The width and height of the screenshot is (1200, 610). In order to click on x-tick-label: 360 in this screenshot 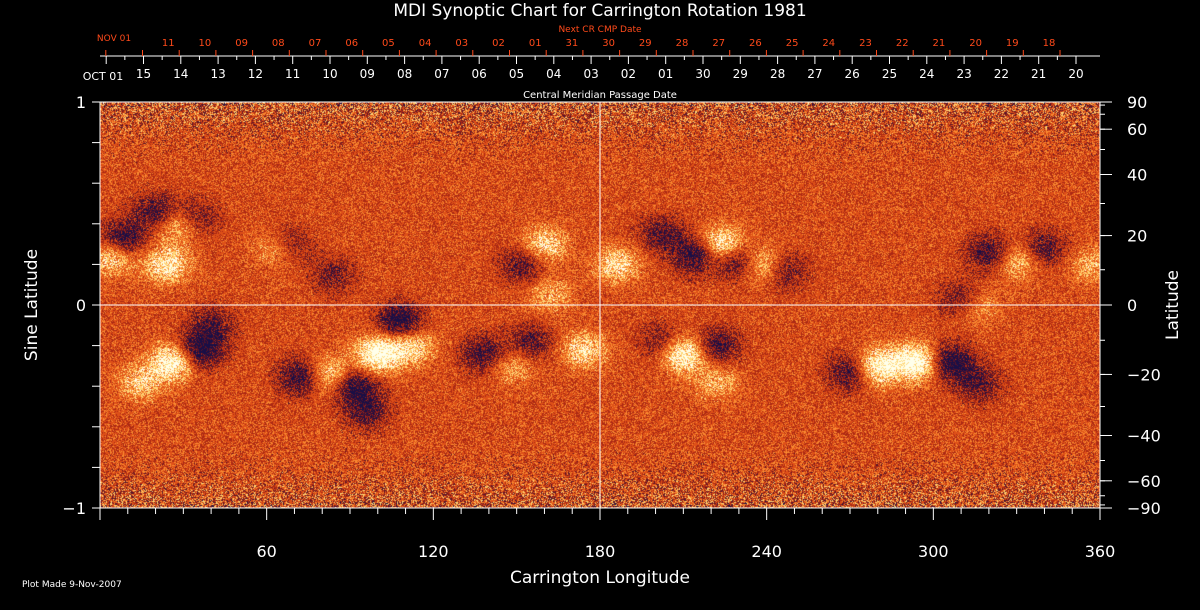, I will do `click(1100, 551)`.